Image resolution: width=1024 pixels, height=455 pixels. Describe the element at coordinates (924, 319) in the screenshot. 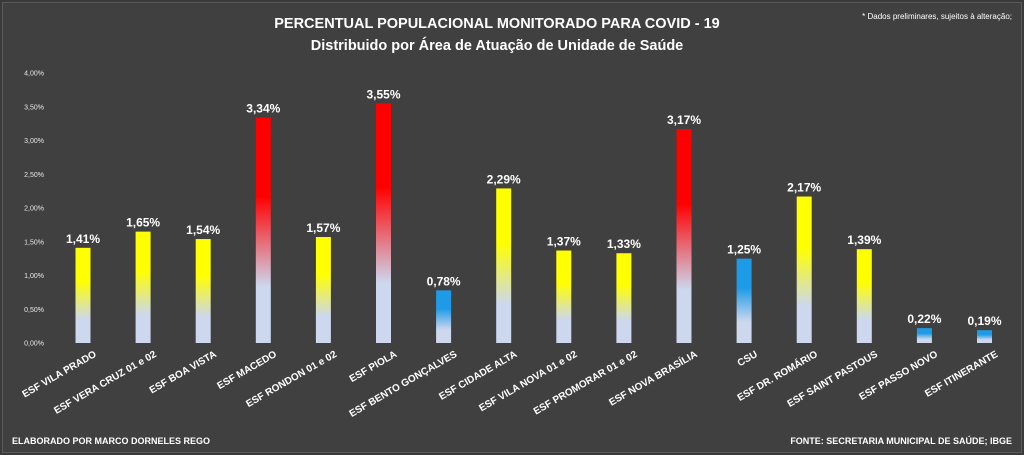

I see `data-label: 0,22%` at that location.